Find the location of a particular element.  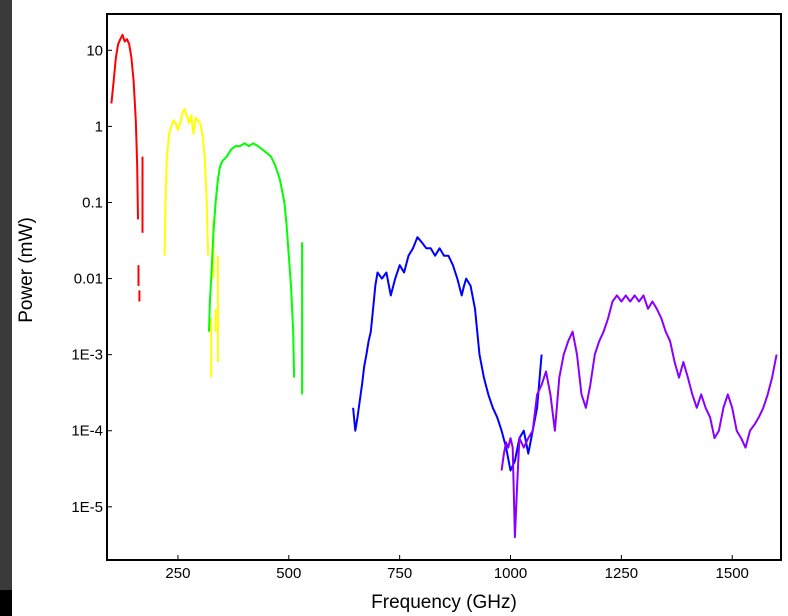

y-tick-label: 10 is located at coordinates (94, 50).